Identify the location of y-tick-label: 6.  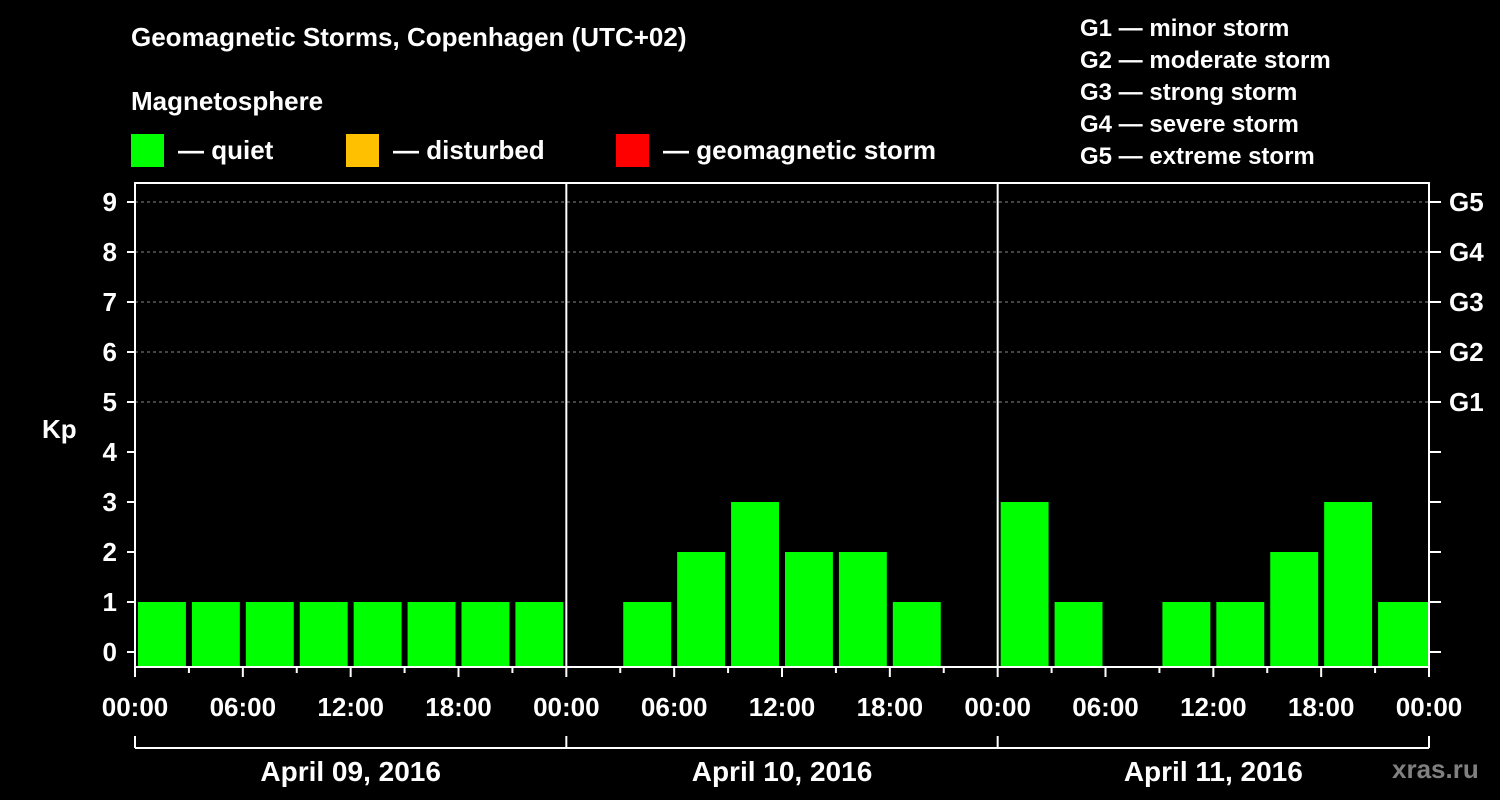
(110, 352).